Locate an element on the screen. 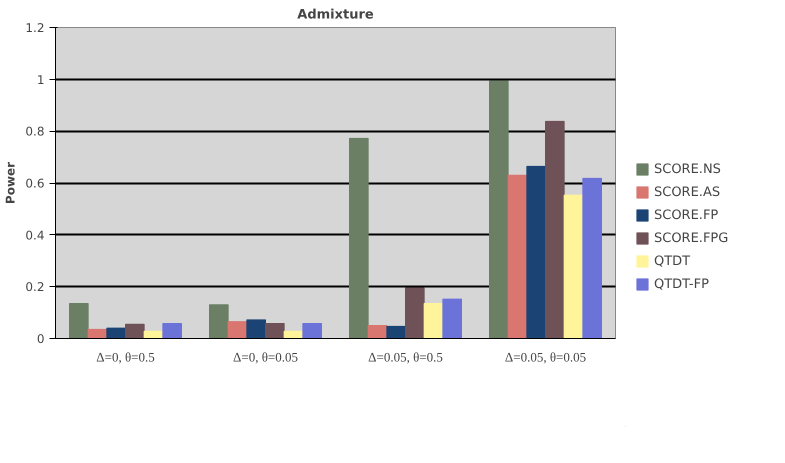 The image size is (785, 463). legend-label: SCORE.NS is located at coordinates (687, 169).